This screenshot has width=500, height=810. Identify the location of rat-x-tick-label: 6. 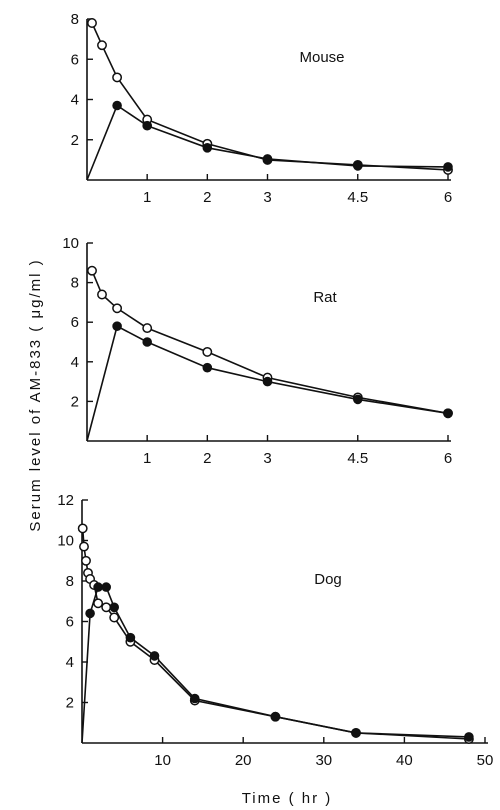
(448, 458).